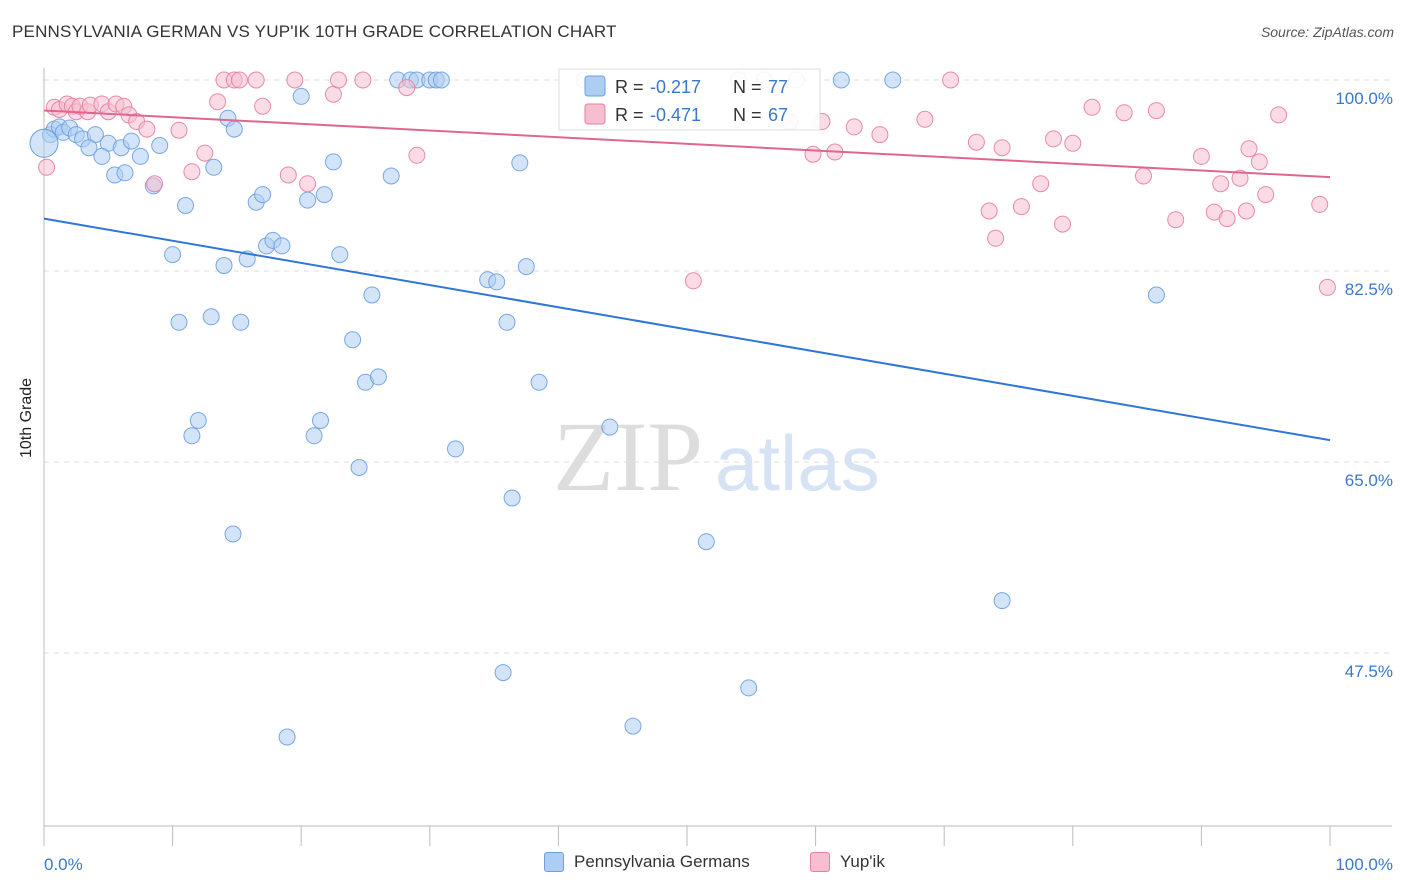 This screenshot has height=892, width=1406. What do you see at coordinates (1369, 480) in the screenshot?
I see `y-tick-label-2: 65.0%` at bounding box center [1369, 480].